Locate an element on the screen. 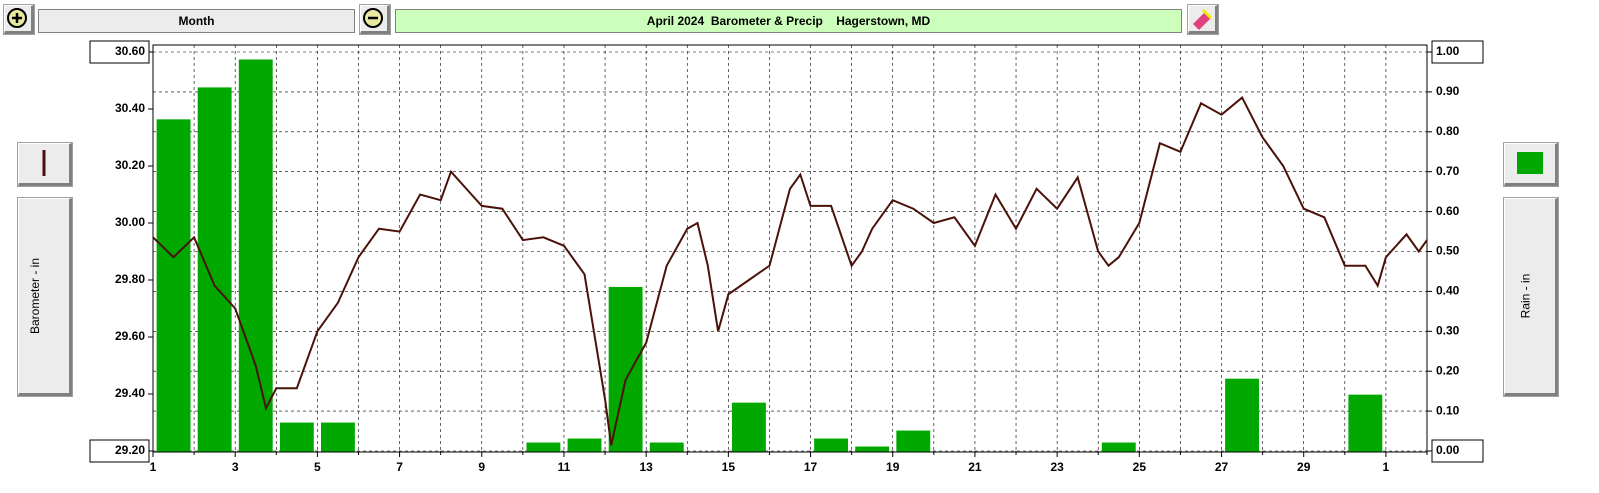 The height and width of the screenshot is (493, 1599). zoom-in-button is located at coordinates (19, 19).